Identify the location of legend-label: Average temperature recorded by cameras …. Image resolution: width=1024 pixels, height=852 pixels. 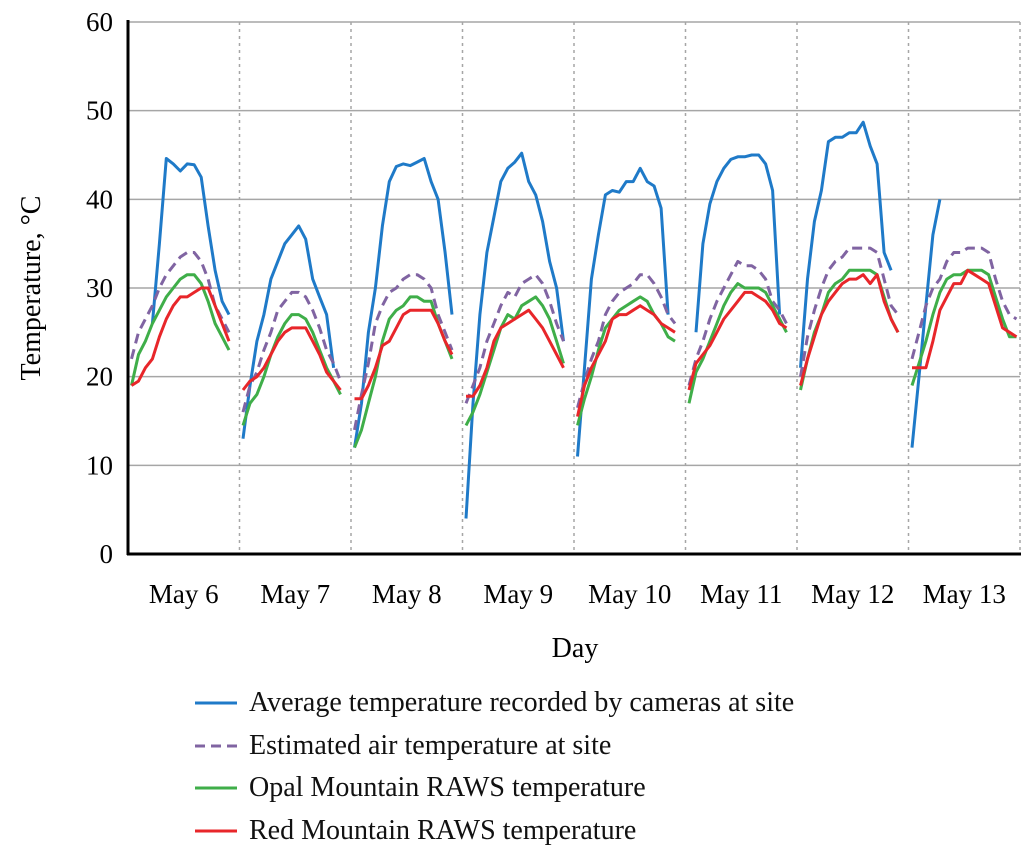
(521, 703).